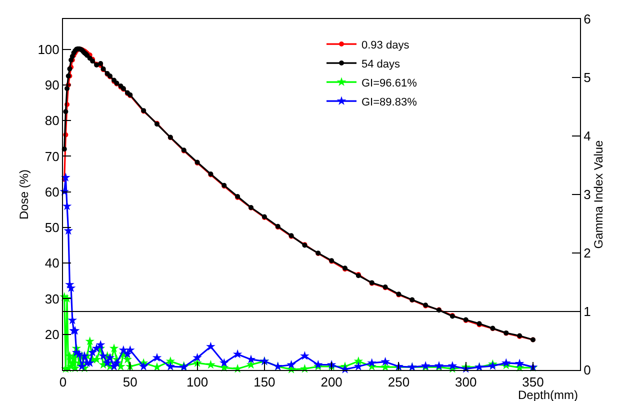  What do you see at coordinates (587, 19) in the screenshot?
I see `y2-tick-label: 6` at bounding box center [587, 19].